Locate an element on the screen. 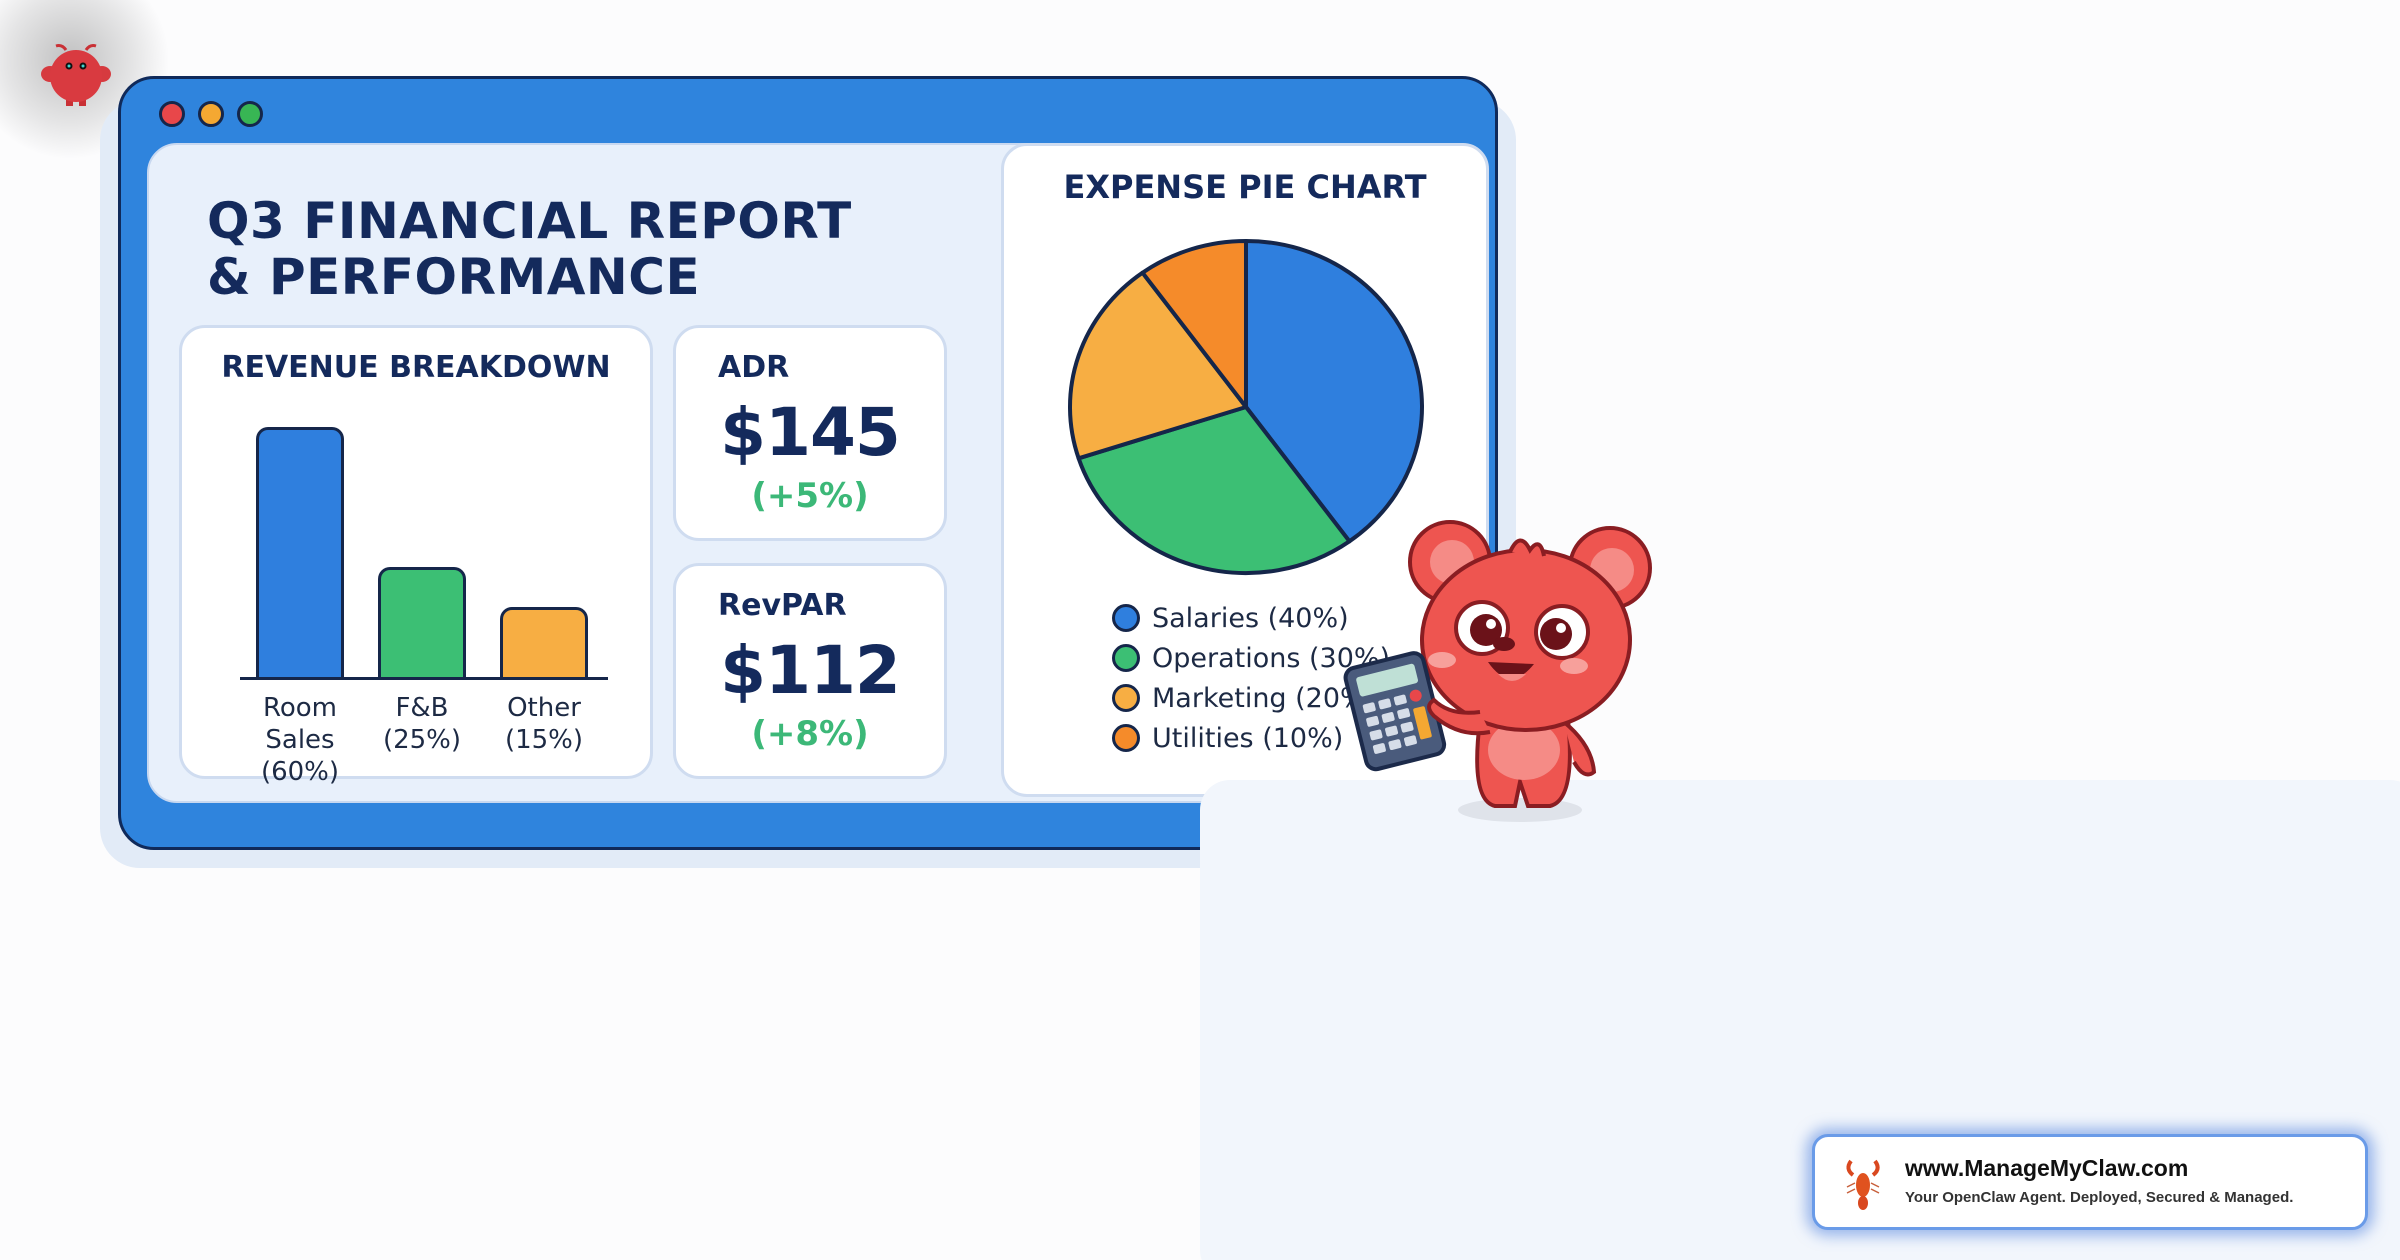 This screenshot has height=1260, width=2400. page-title: Q3 FINANCIAL REPORT & PERFORMANCE is located at coordinates (529, 249).